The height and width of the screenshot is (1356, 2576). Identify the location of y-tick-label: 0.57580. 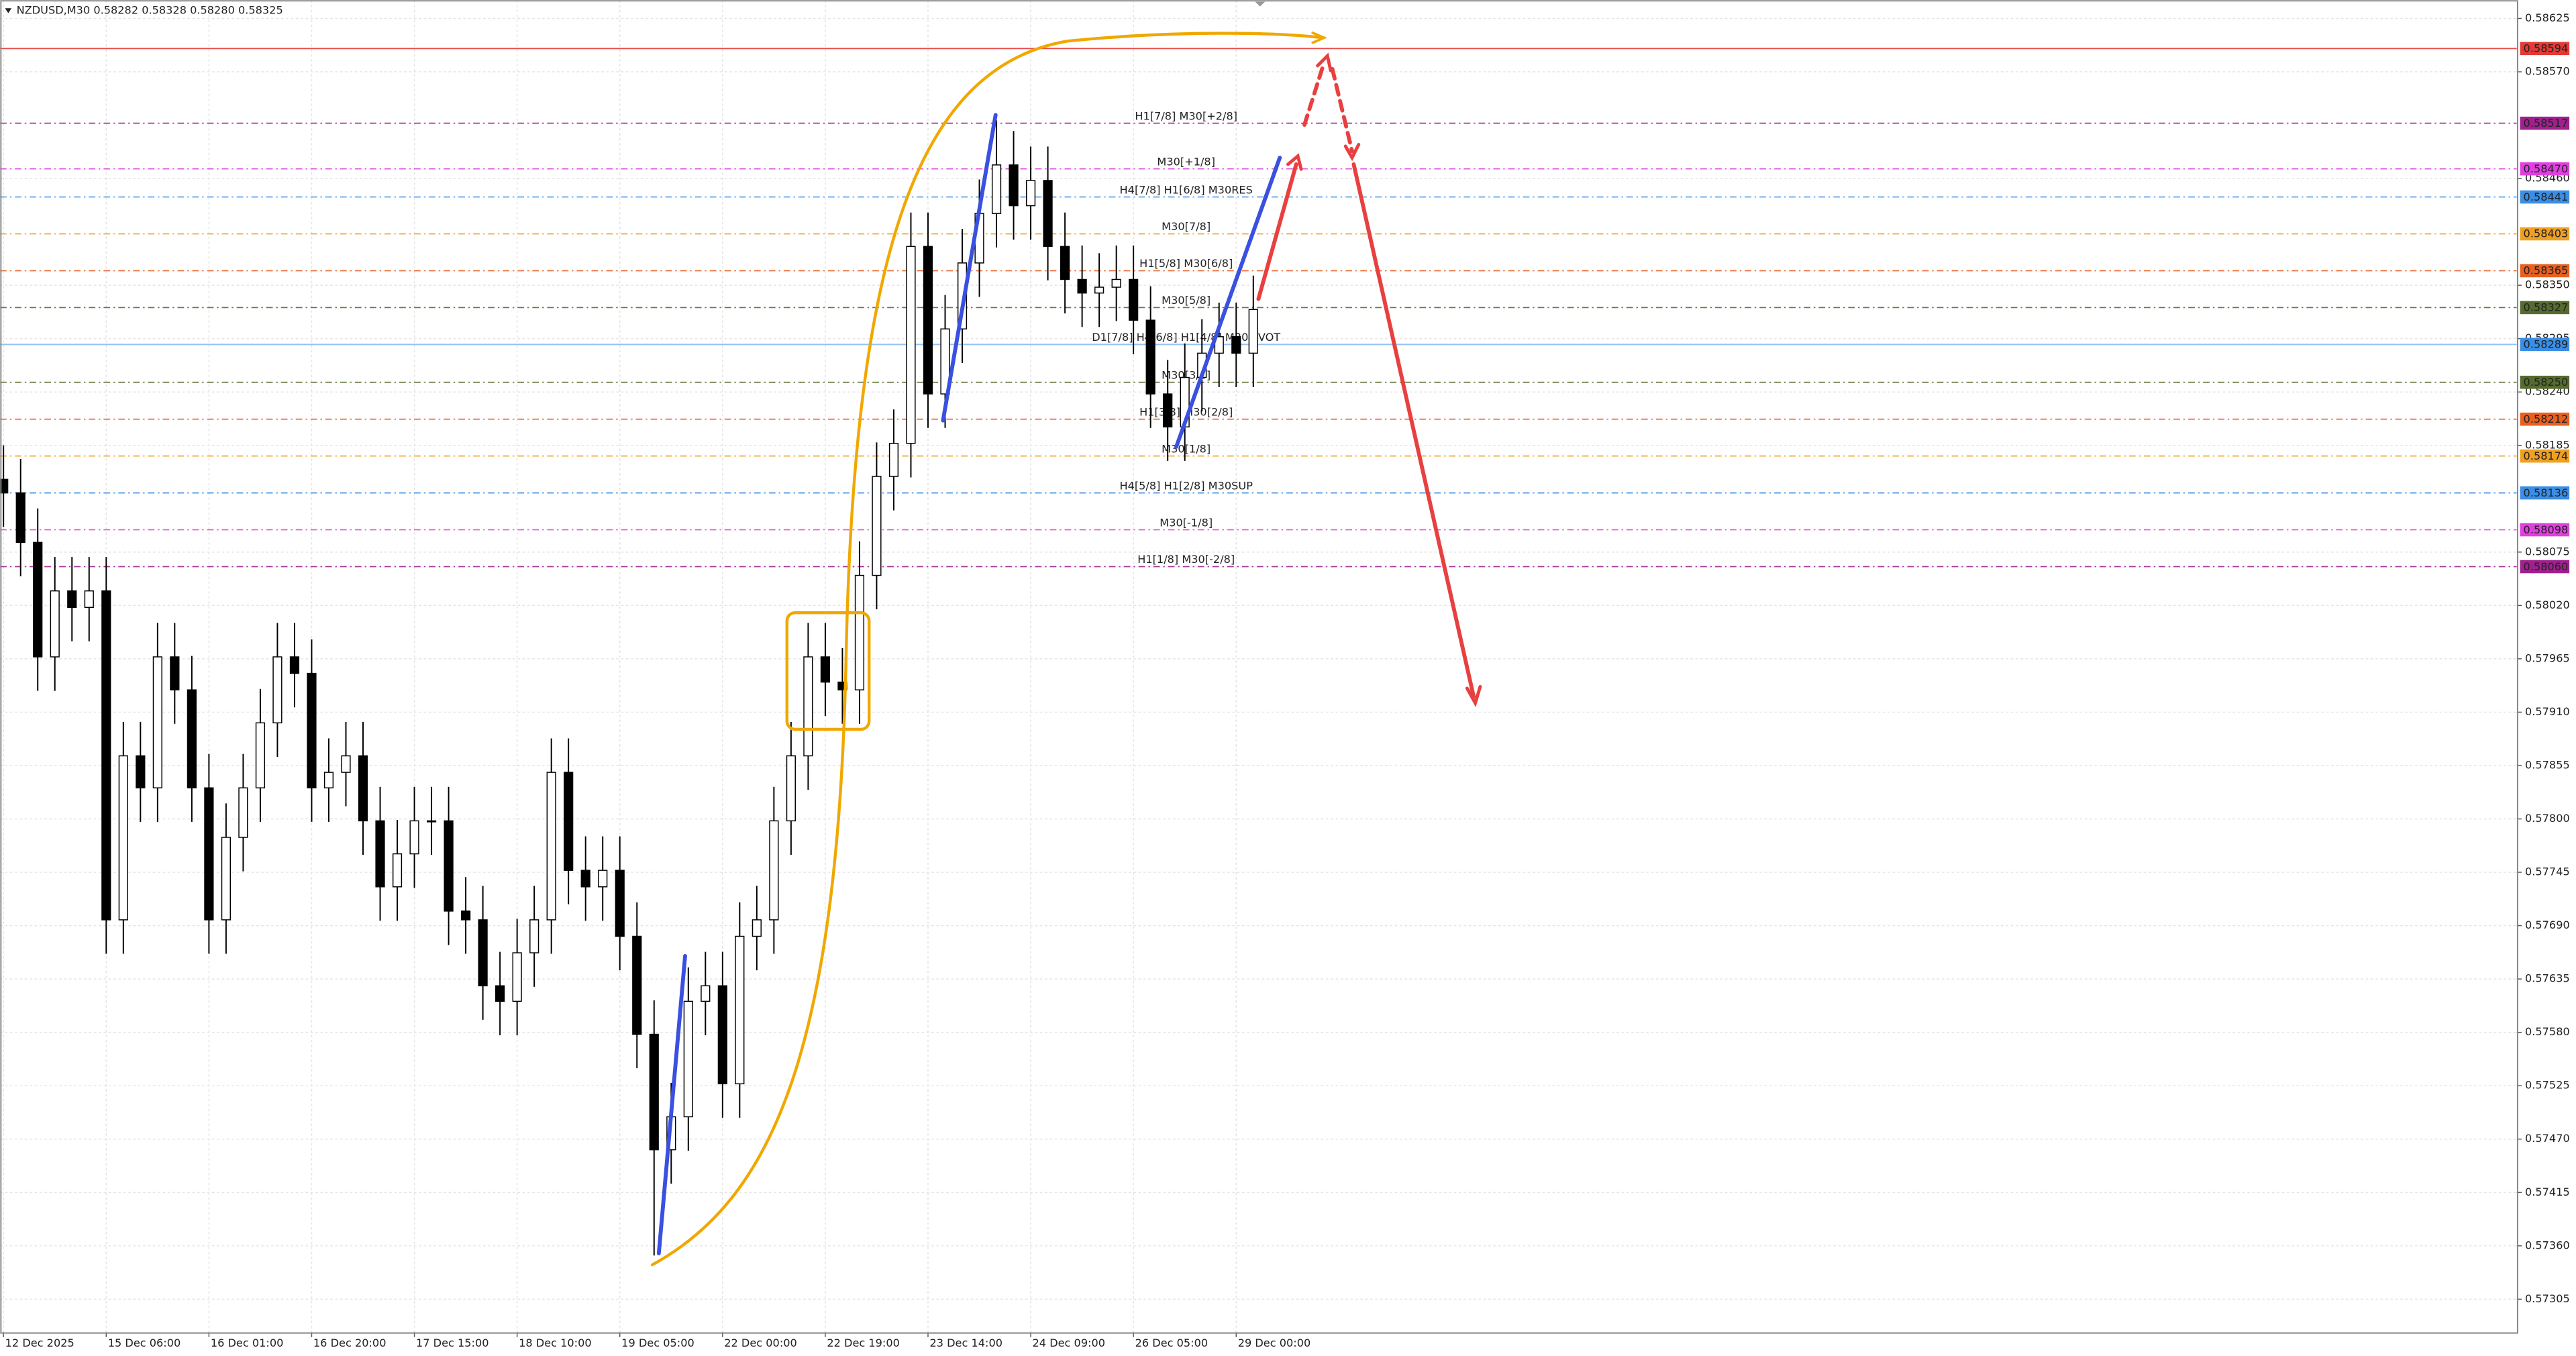
(2547, 1031).